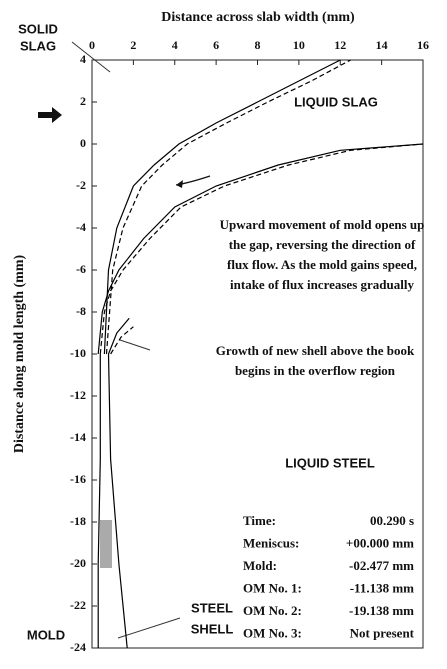 Image resolution: width=447 pixels, height=669 pixels. I want to click on info-label: OM No. 1:, so click(272, 587).